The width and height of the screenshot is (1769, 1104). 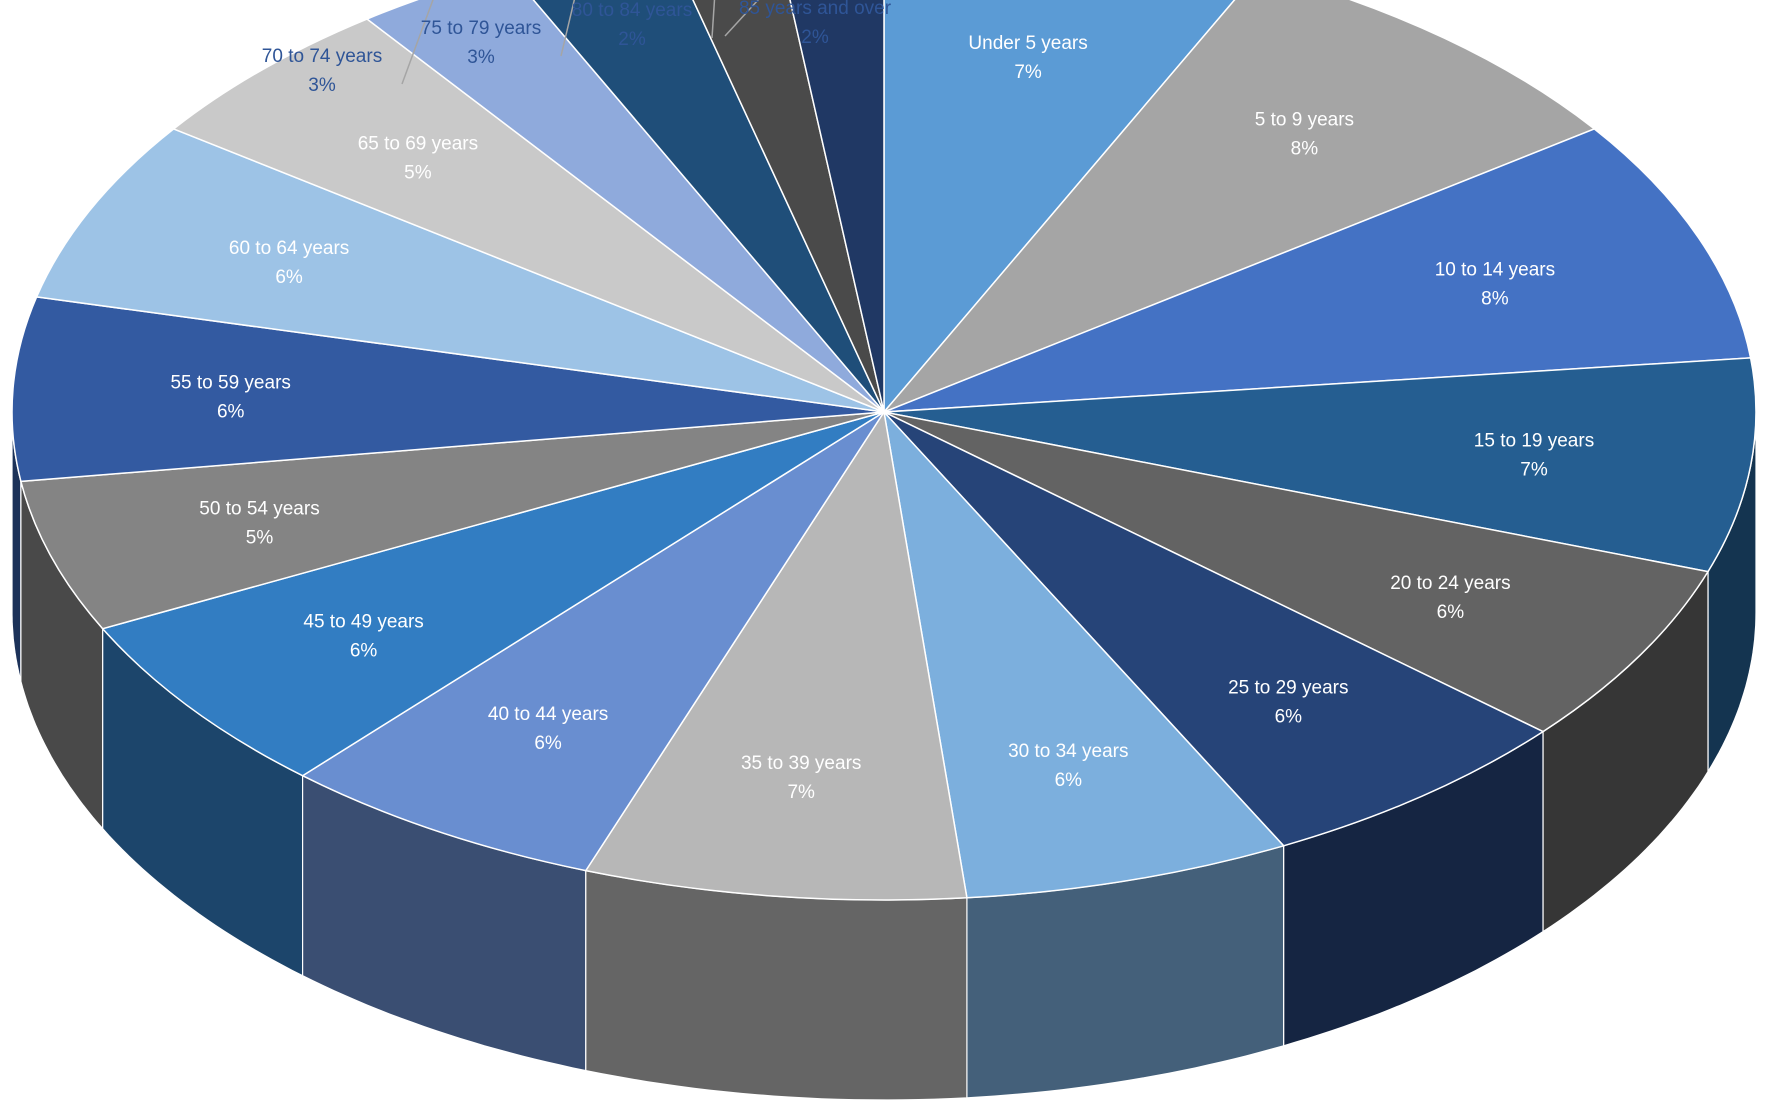 I want to click on category-label-4: 20 to 24 years, so click(x=1450, y=583).